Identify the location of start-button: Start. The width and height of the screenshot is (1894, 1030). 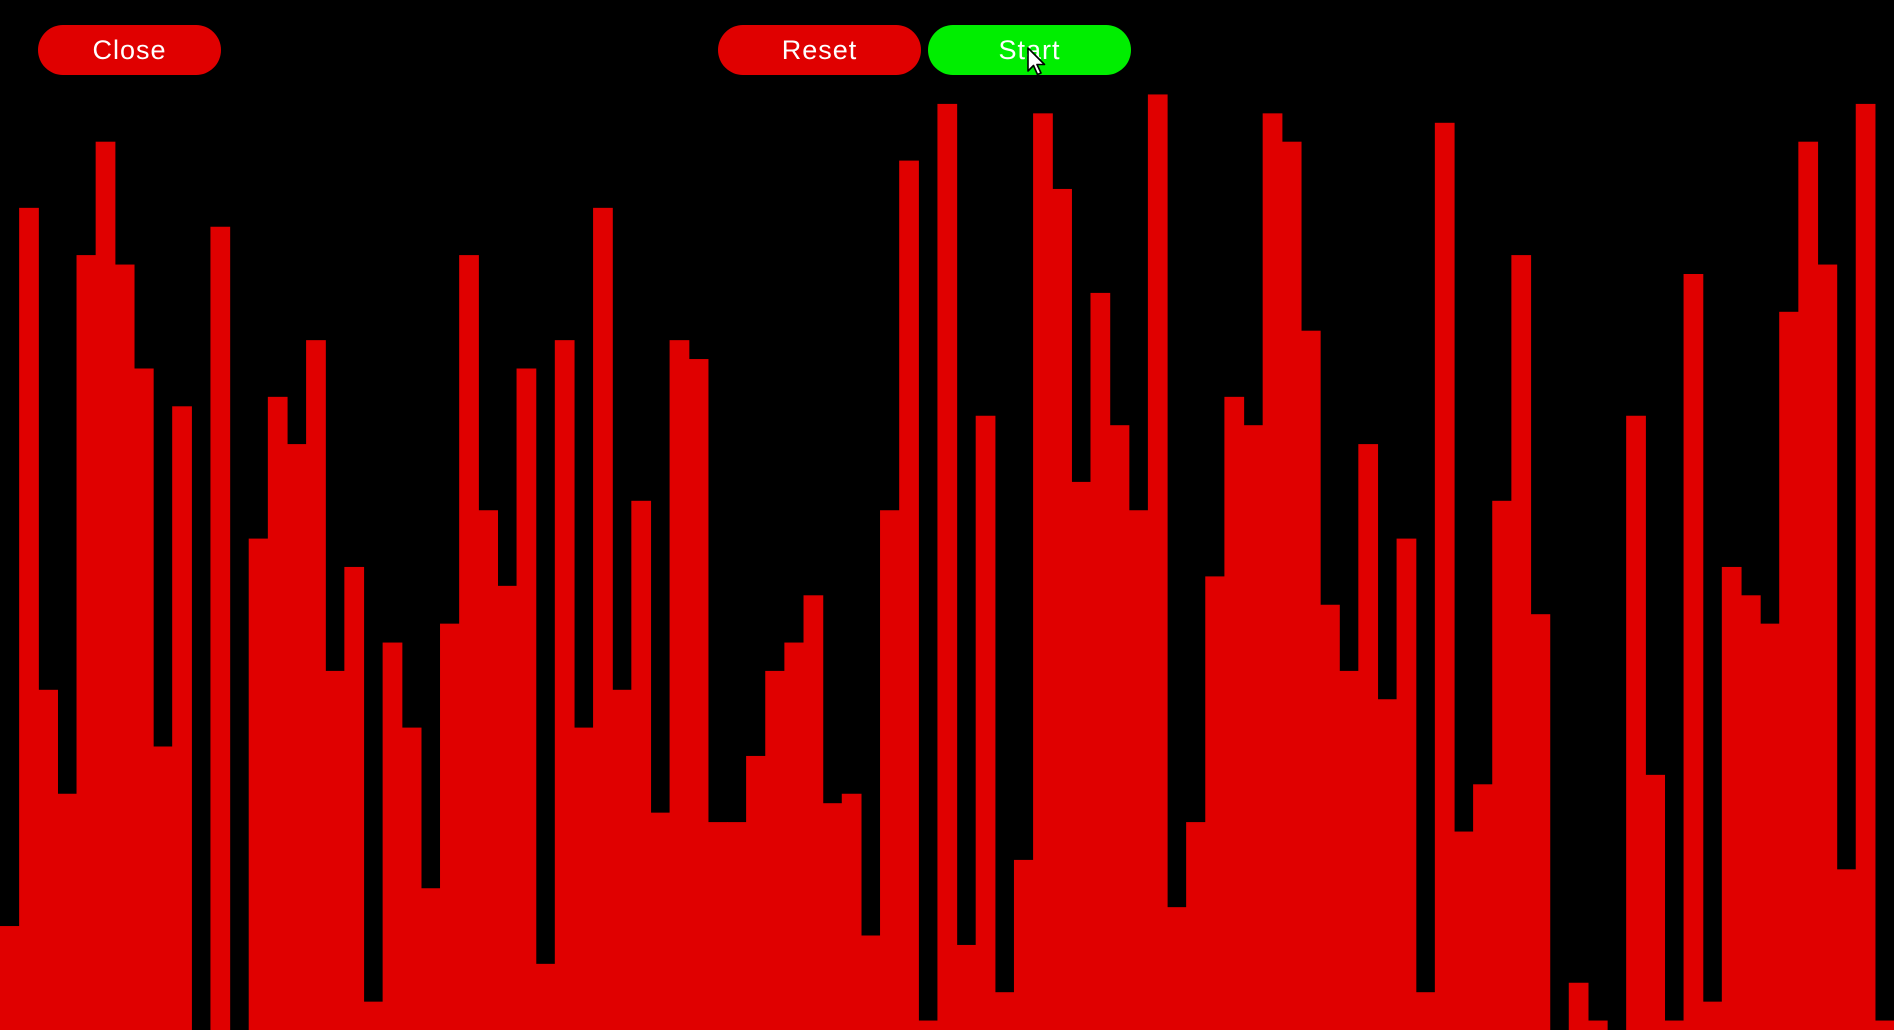
(1029, 50).